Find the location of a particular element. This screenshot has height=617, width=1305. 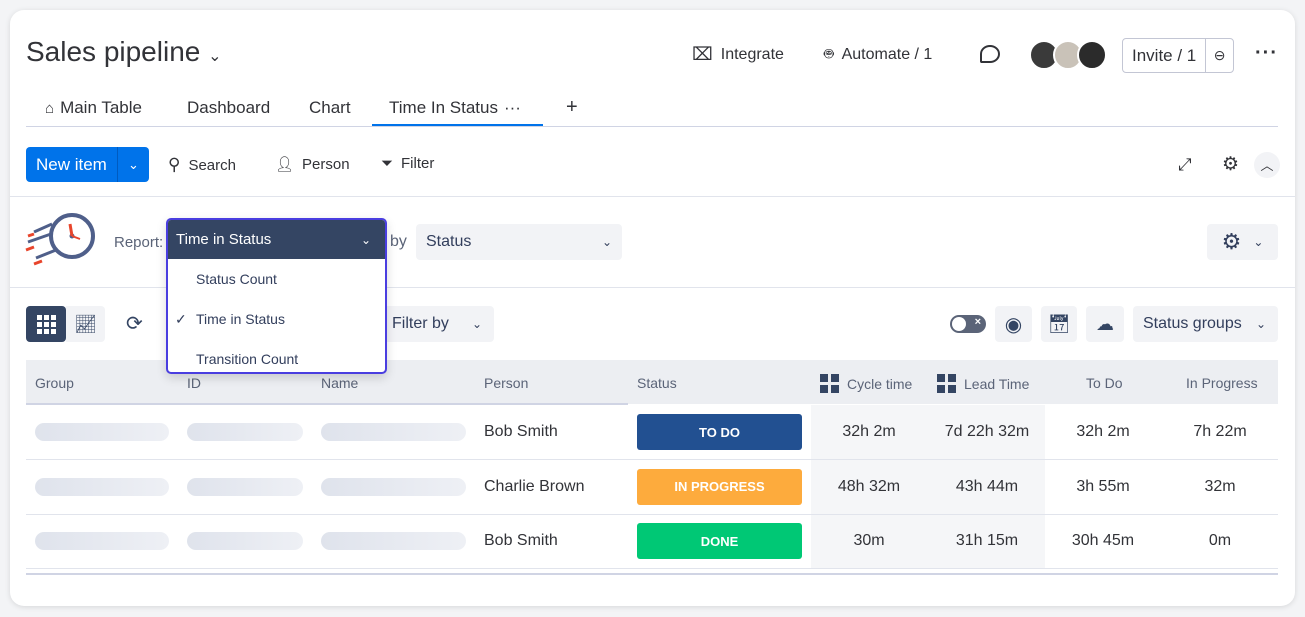

tab-dashboard: Dashboard is located at coordinates (228, 108).